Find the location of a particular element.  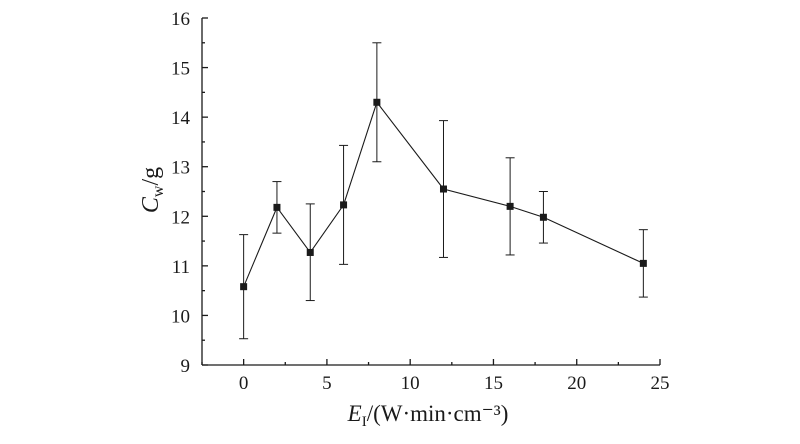

x-axis-label: EI/(W·min·cm⁻³) is located at coordinates (428, 415).